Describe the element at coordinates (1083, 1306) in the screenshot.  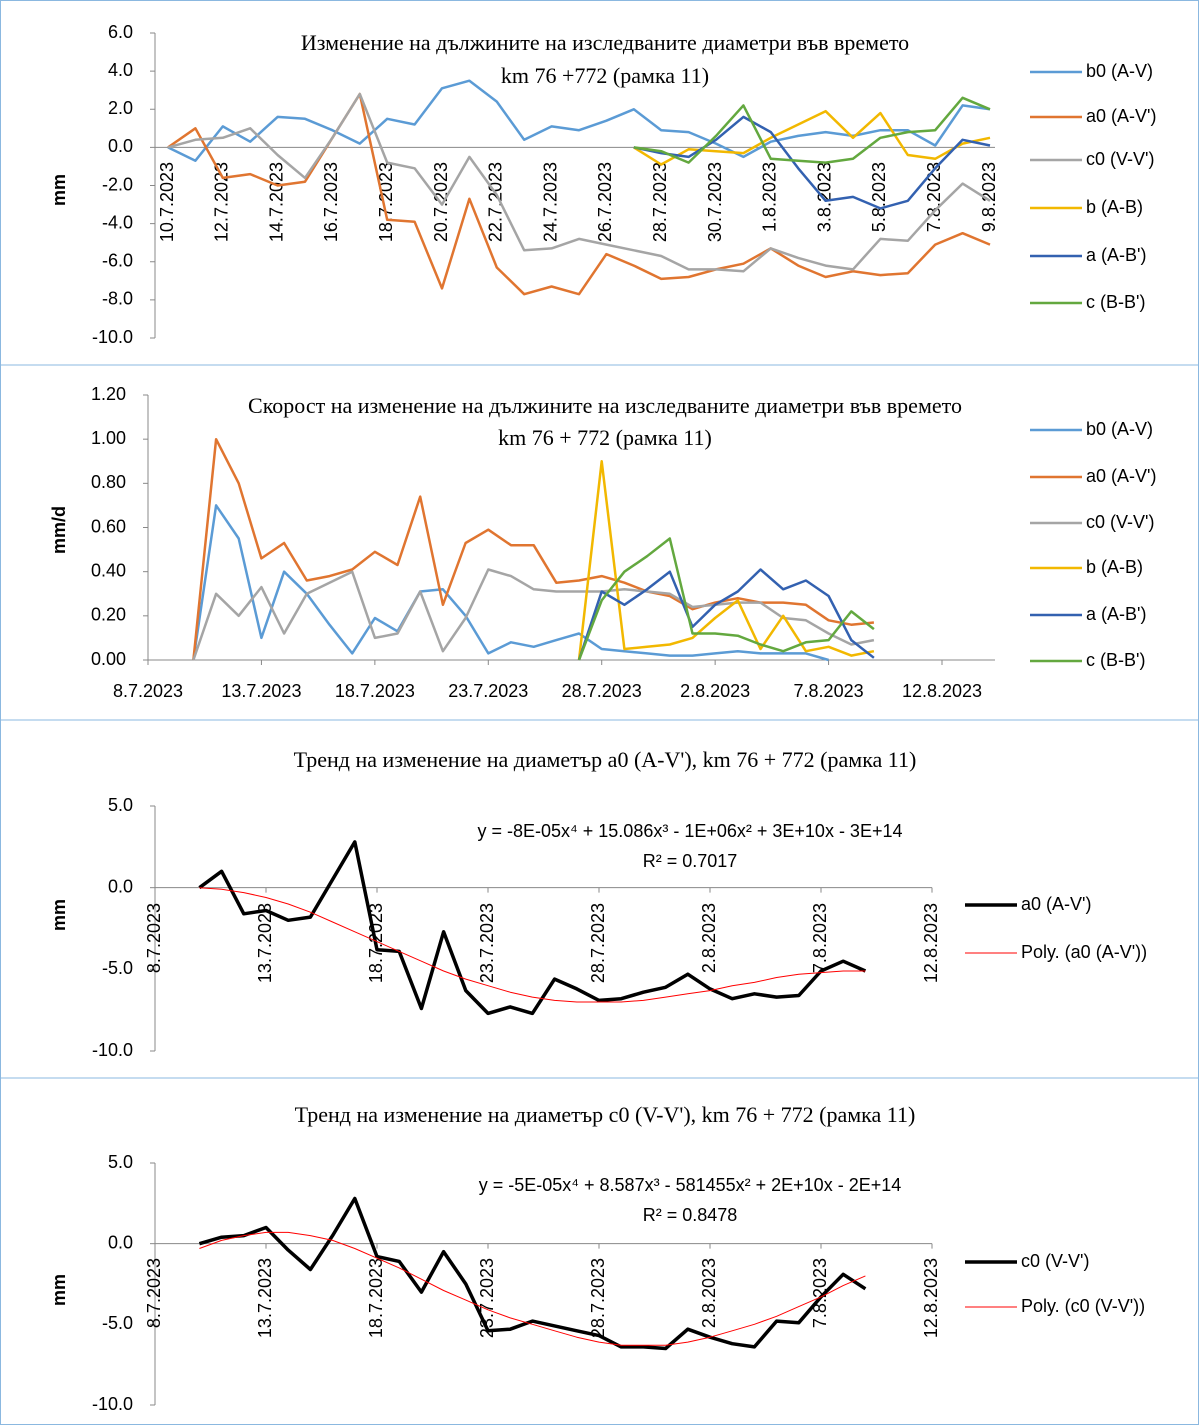
I see `legend-label: Poly. (c0 (V-V'))` at that location.